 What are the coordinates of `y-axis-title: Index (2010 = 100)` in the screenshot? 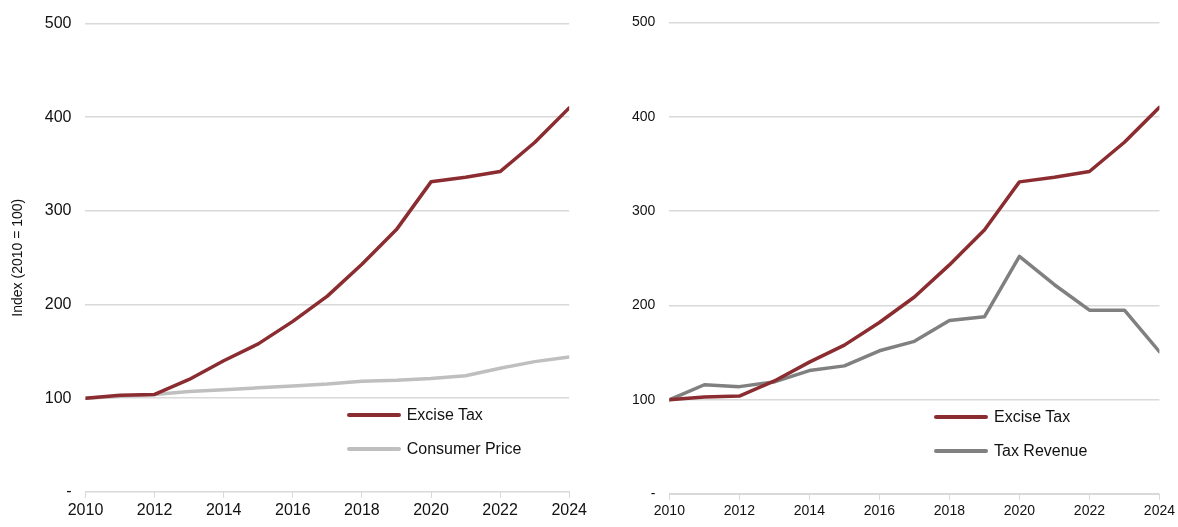 It's located at (17, 257).